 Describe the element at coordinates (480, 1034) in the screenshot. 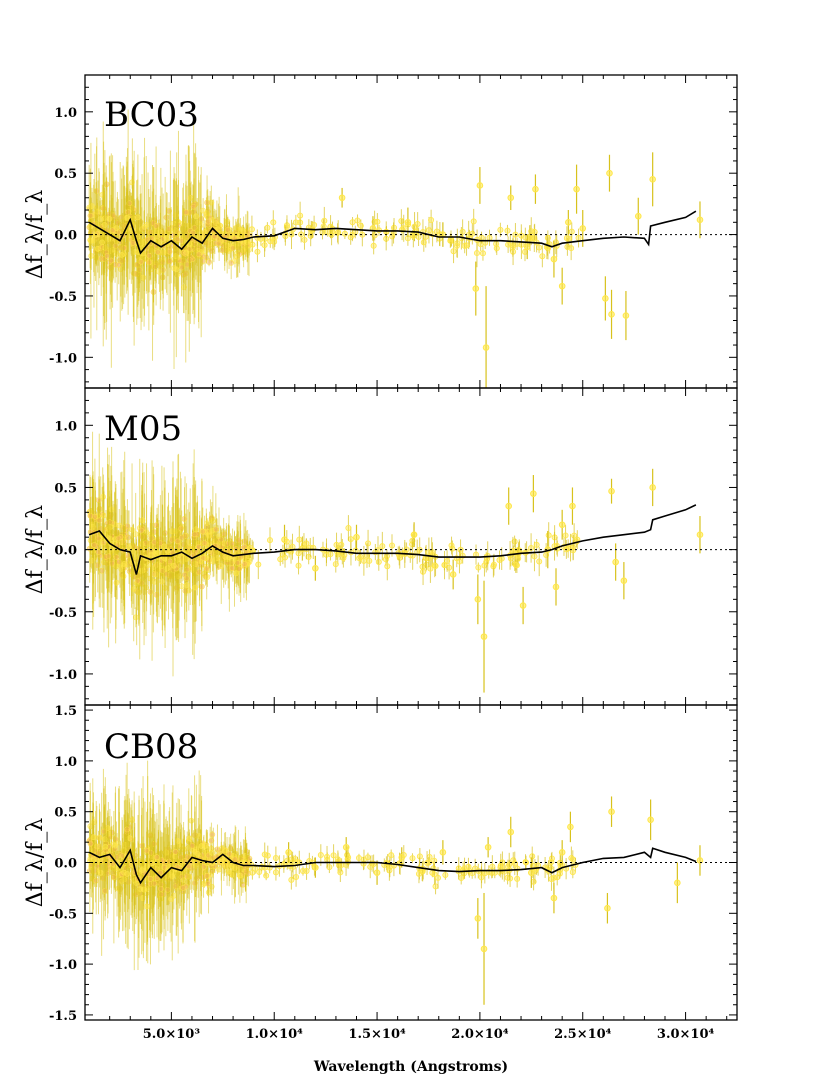

I see `x-tick-label-3: 2.0×10⁴` at that location.